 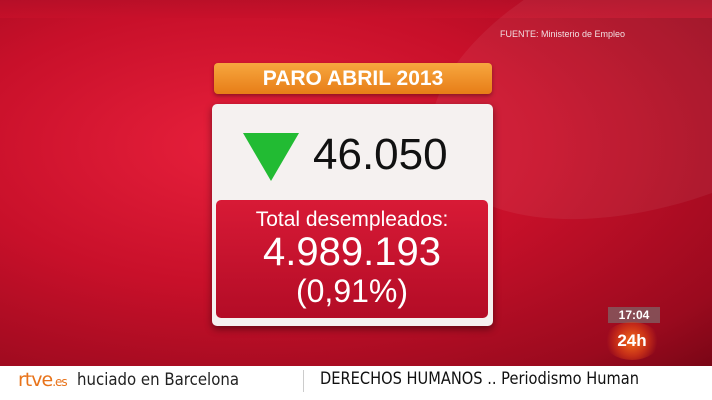 I want to click on ticker-text-left: huciado en Barcelona, so click(x=157, y=380).